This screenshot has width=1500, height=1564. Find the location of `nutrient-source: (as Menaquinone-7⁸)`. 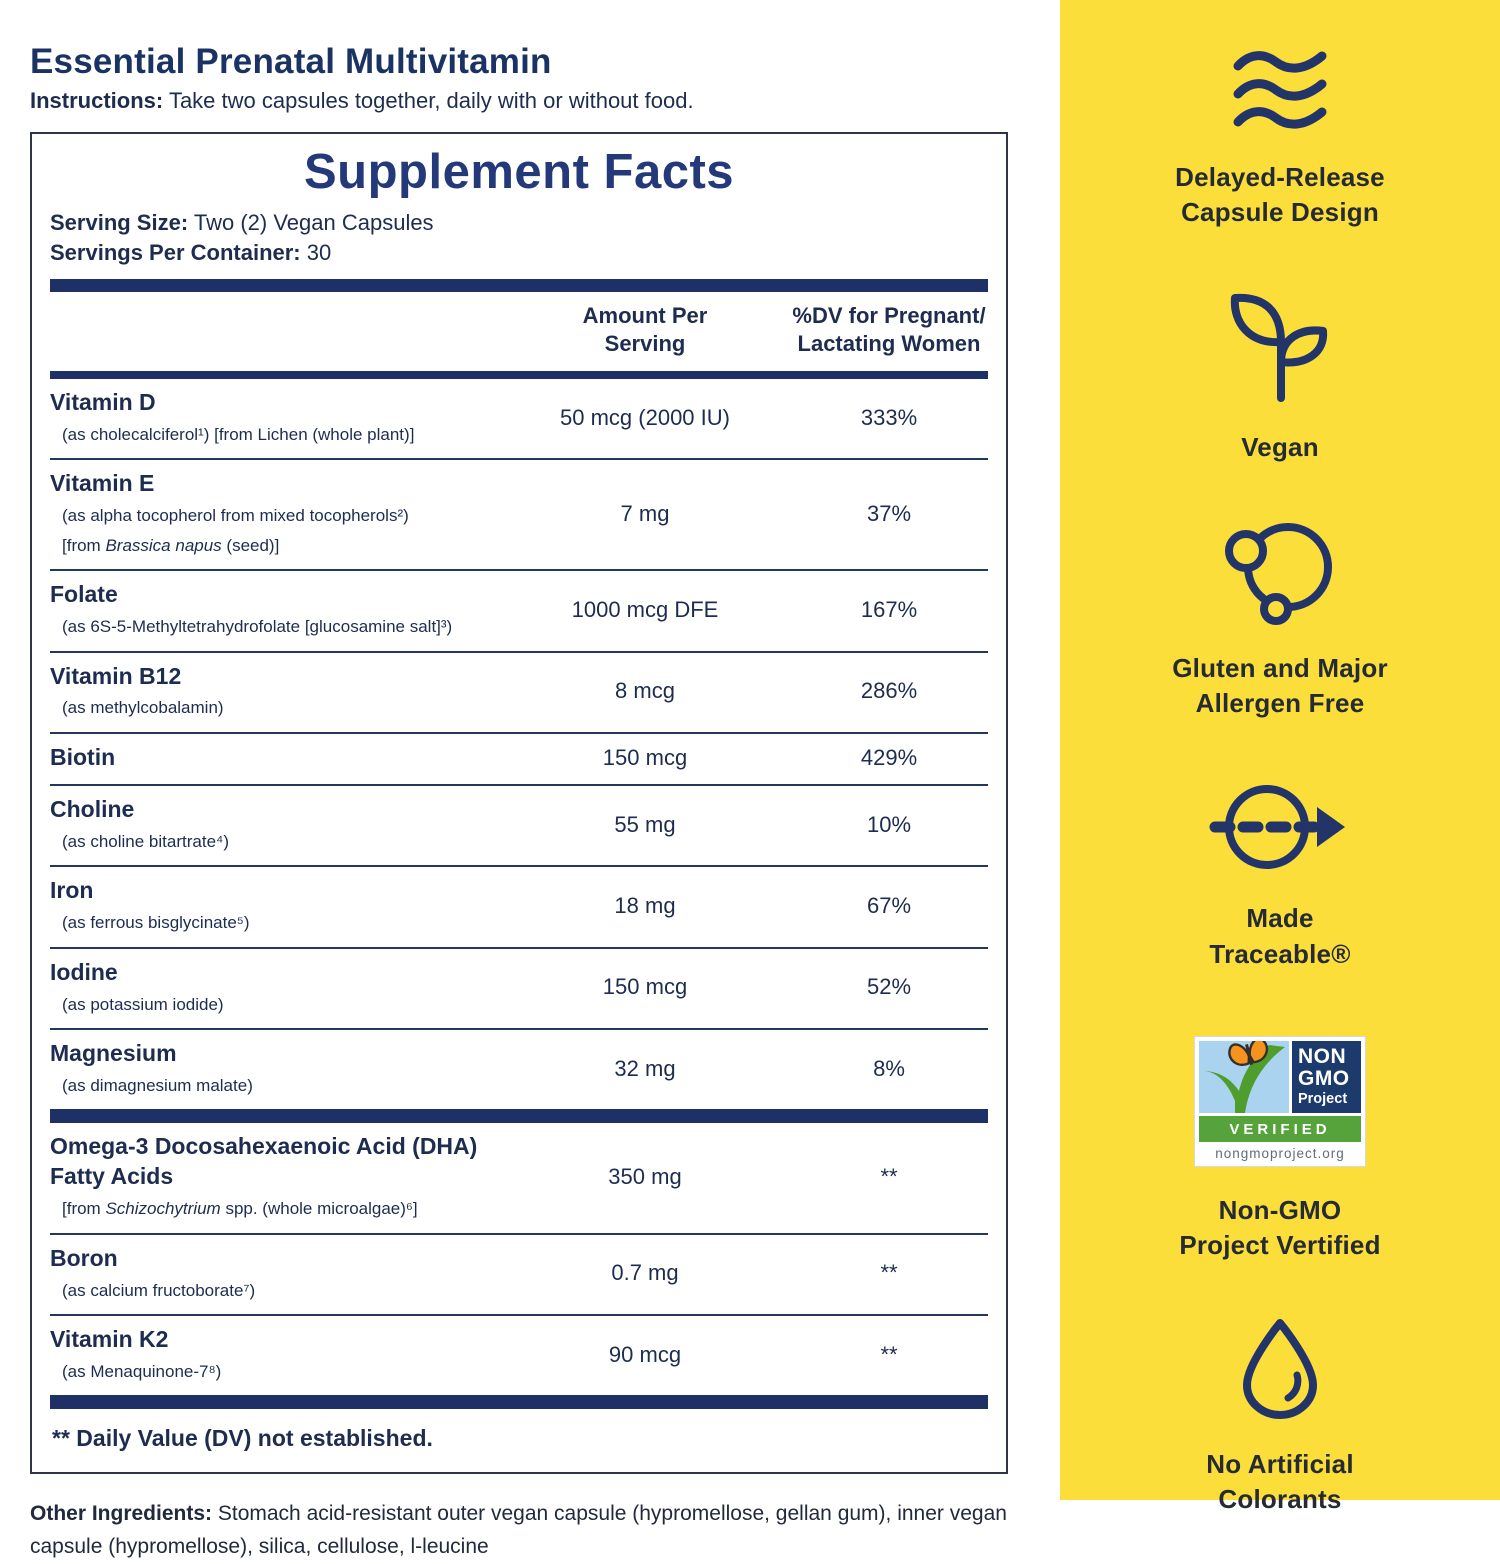

nutrient-source: (as Menaquinone-7⁸) is located at coordinates (142, 1371).